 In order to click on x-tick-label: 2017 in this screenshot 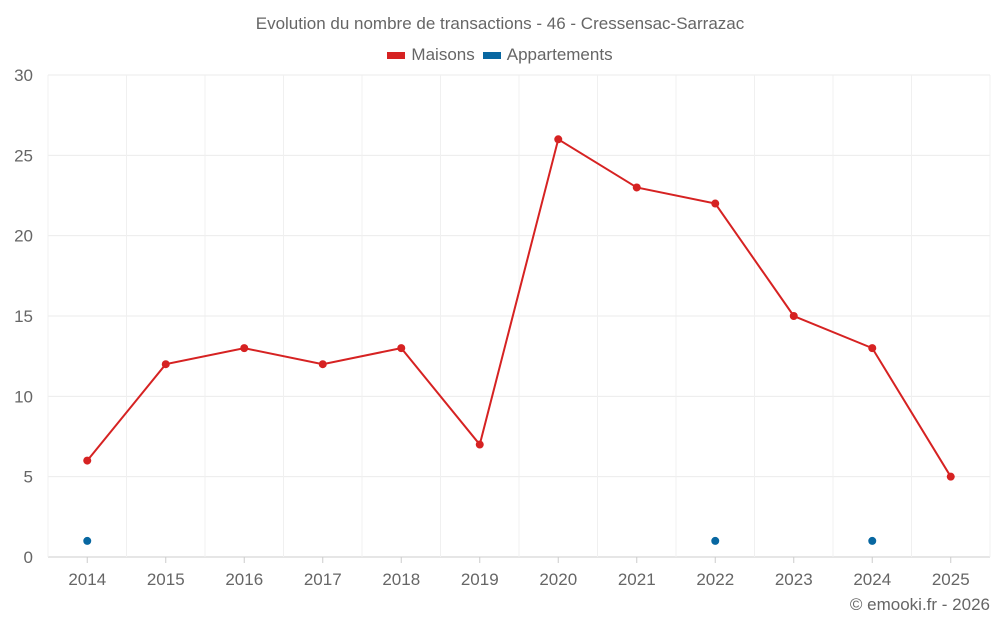, I will do `click(323, 579)`.